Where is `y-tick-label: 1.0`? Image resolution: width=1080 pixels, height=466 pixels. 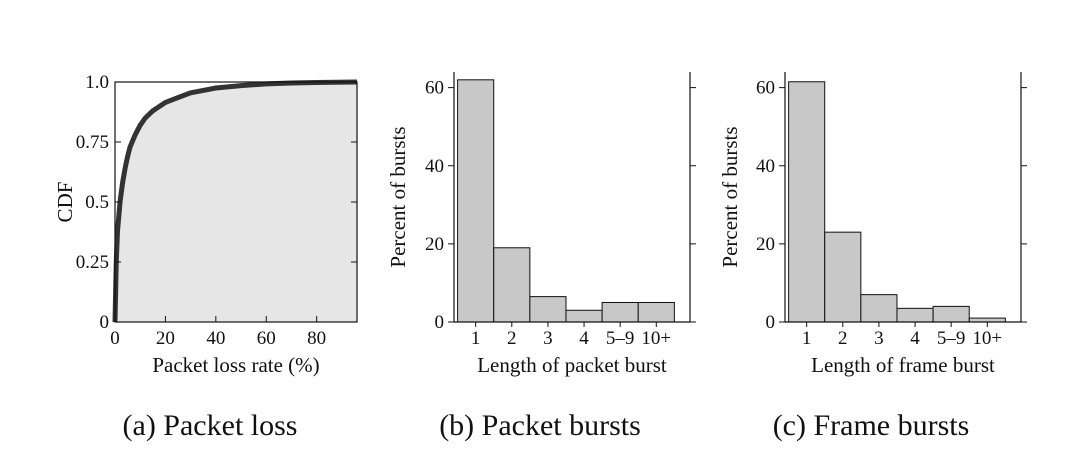
y-tick-label: 1.0 is located at coordinates (97, 82).